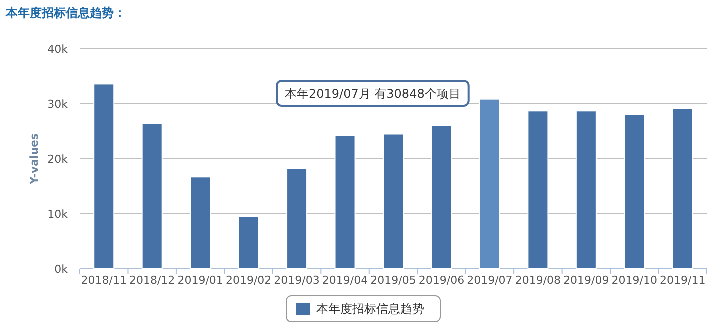 The width and height of the screenshot is (726, 330). What do you see at coordinates (538, 280) in the screenshot?
I see `x-tick-label: 2019/08` at bounding box center [538, 280].